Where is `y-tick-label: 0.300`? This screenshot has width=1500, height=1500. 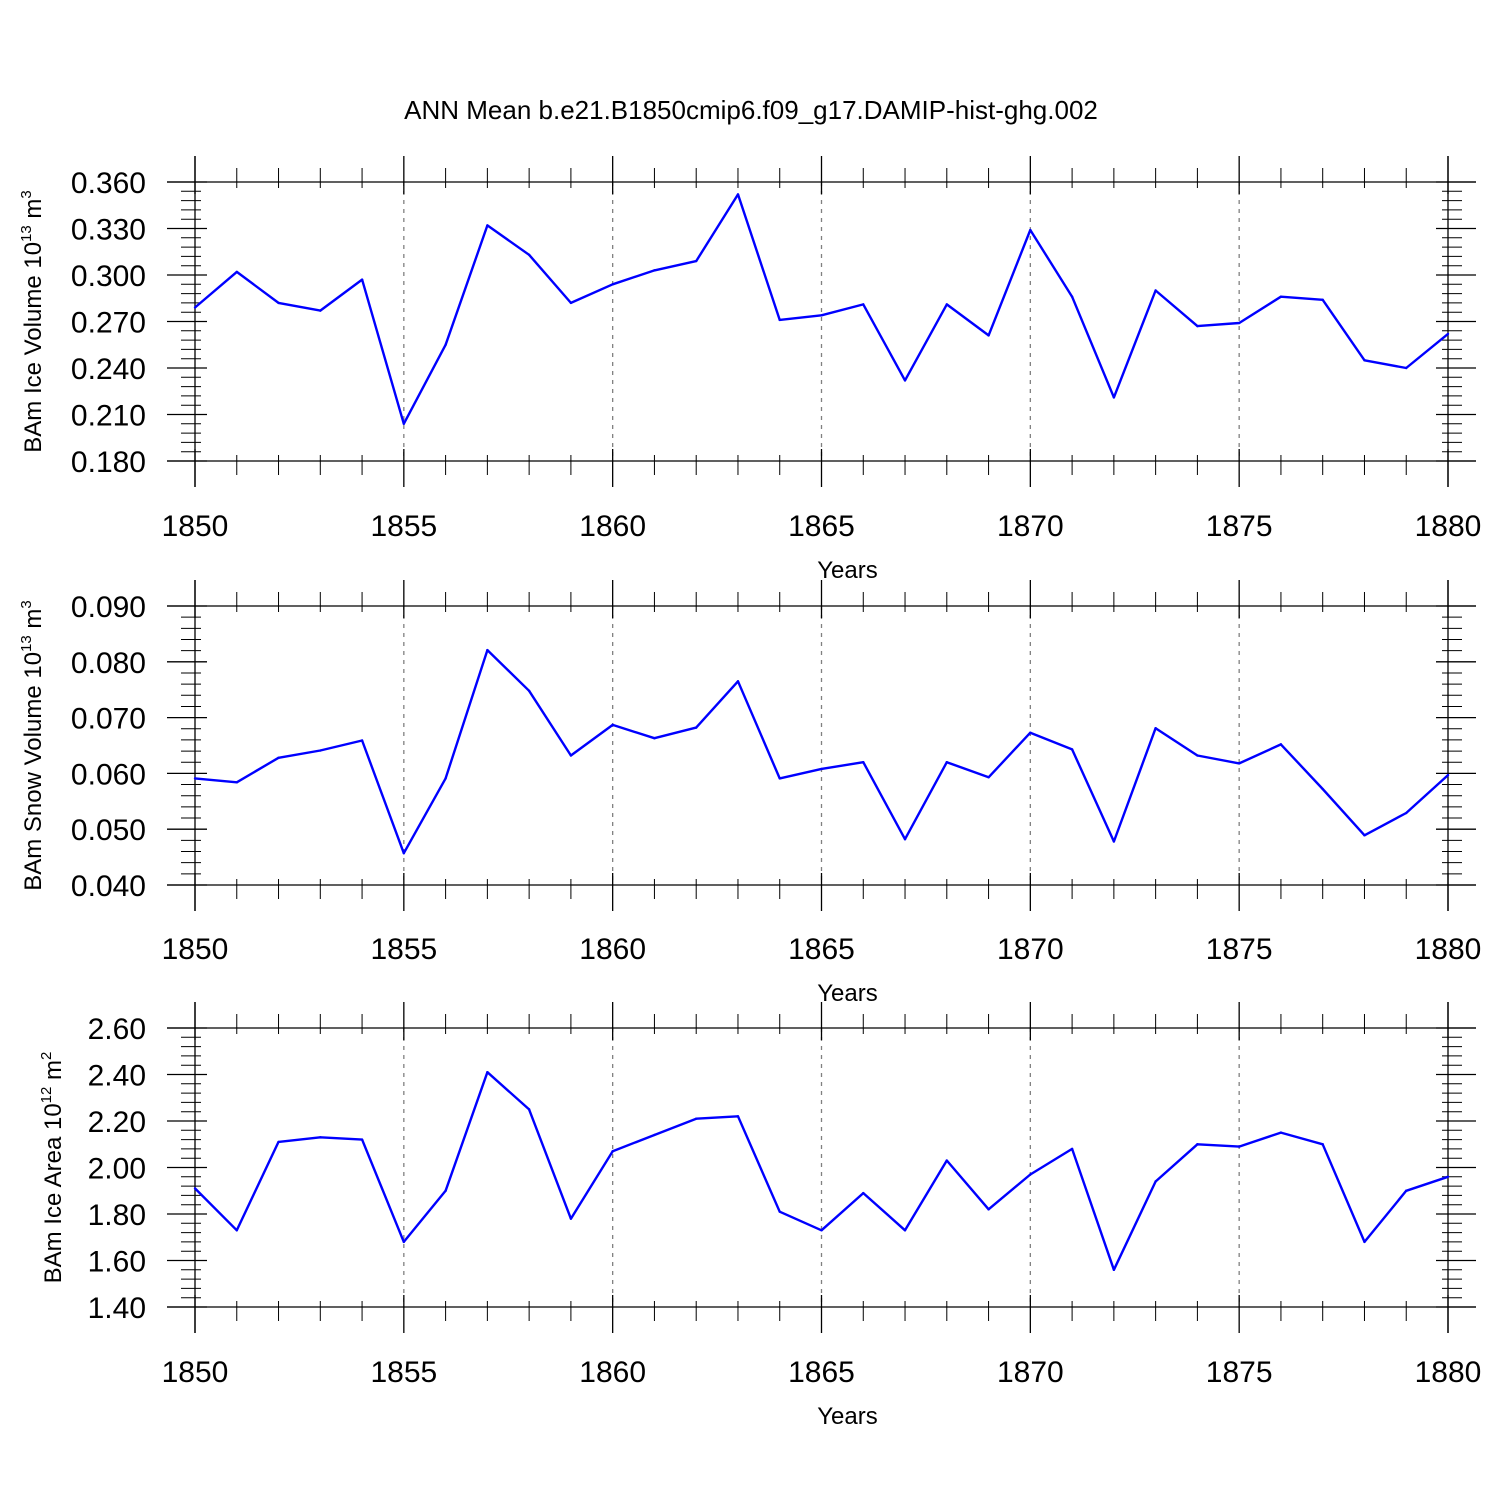
y-tick-label: 0.300 is located at coordinates (108, 276).